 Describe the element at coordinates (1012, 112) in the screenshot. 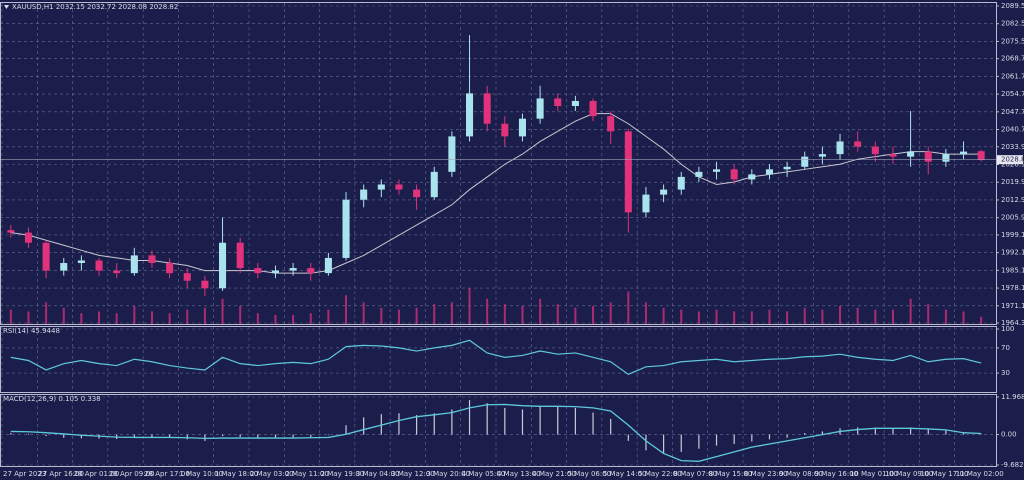

I see `y-tick-label: 2047.70` at that location.